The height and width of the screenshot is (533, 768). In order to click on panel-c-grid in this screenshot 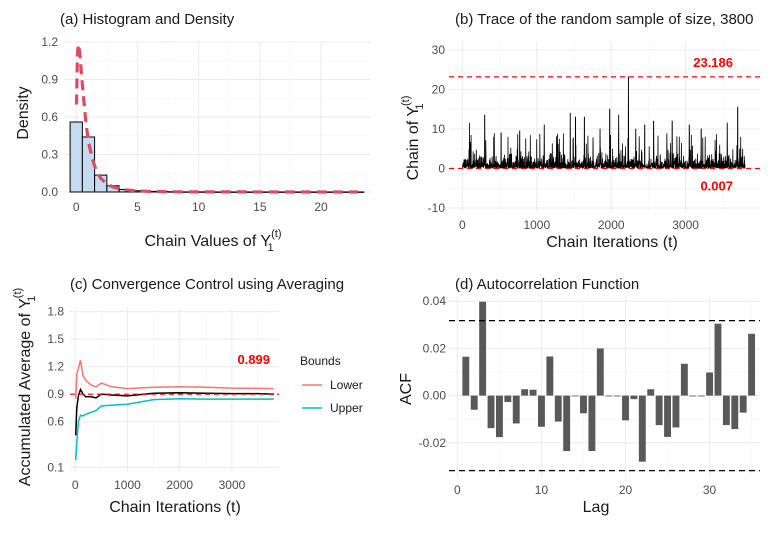, I will do `click(174, 389)`.